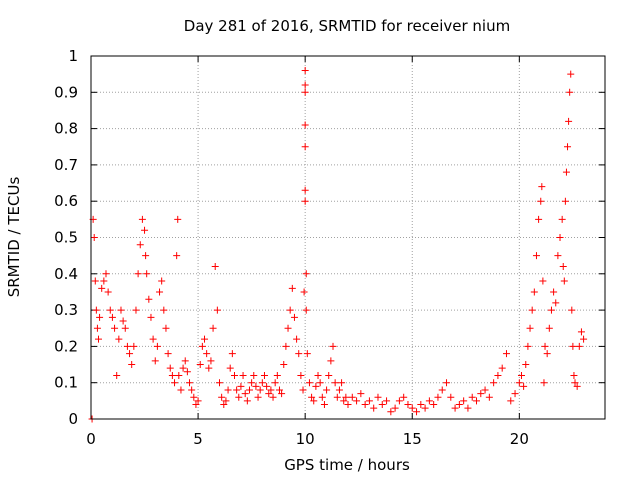  I want to click on y-tick-label: 0.7, so click(66, 165).